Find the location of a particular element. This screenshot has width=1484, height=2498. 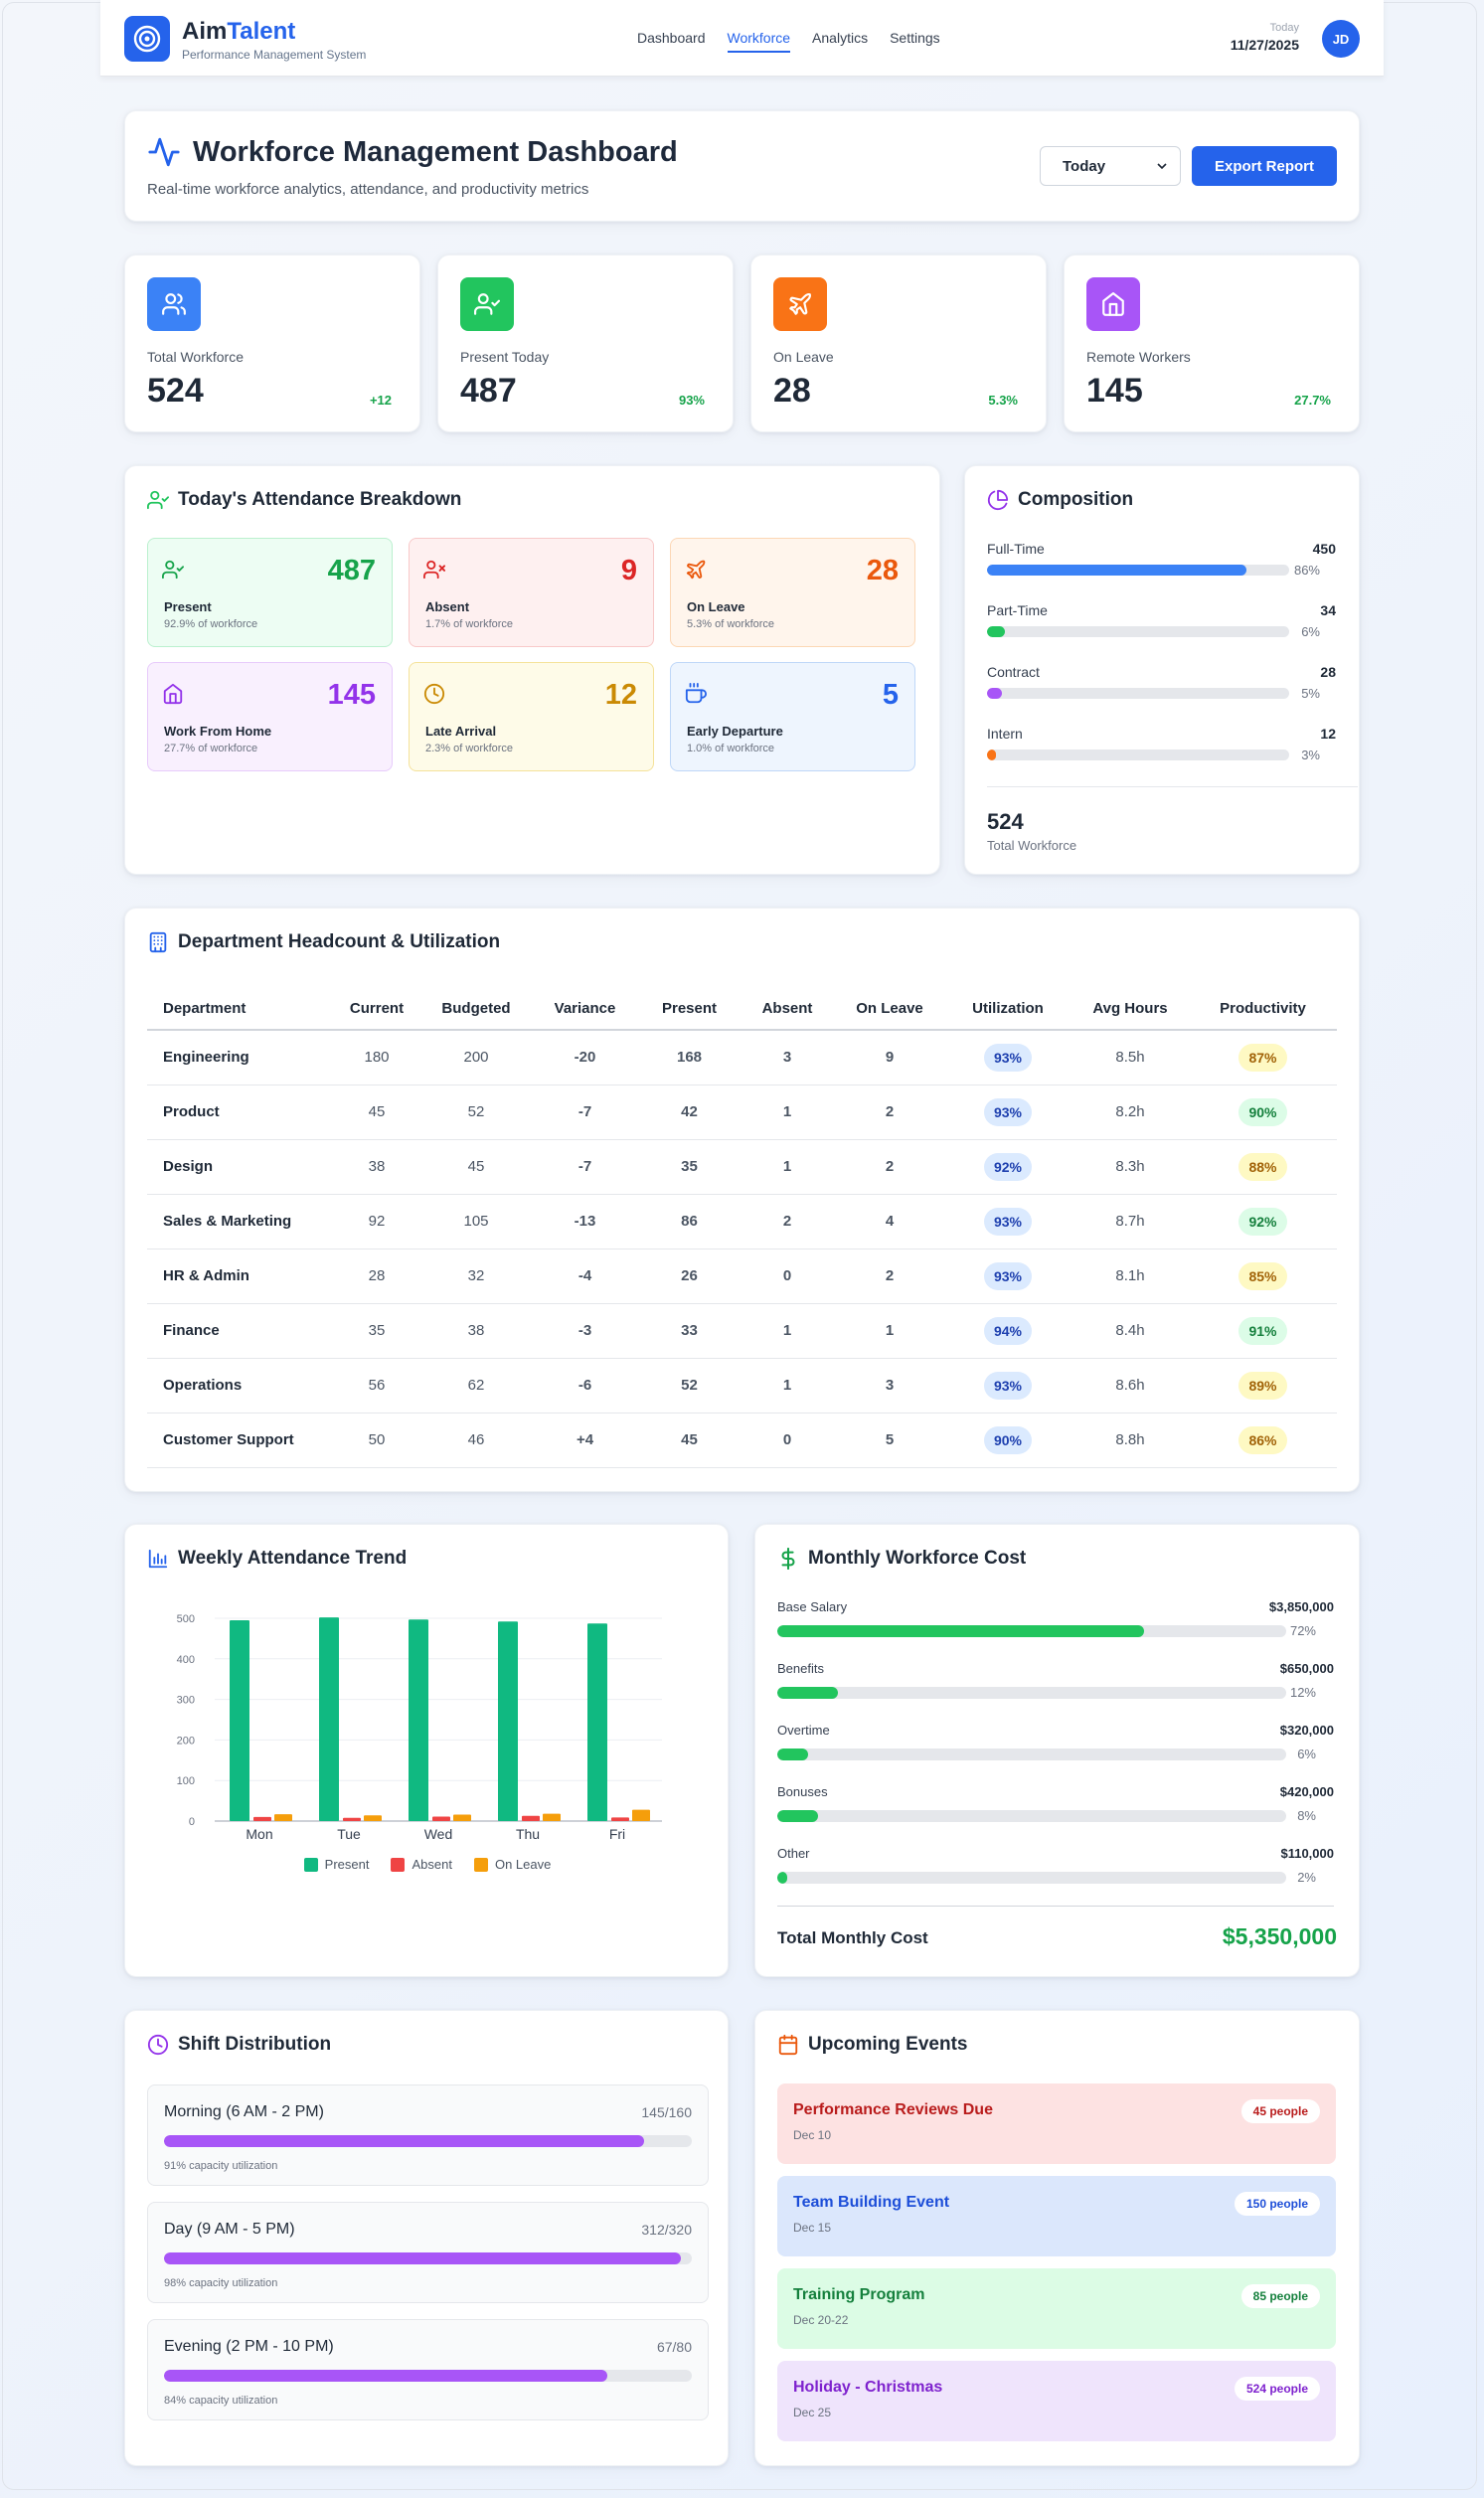

cell-avg-hours: 8.4h is located at coordinates (1130, 1331).